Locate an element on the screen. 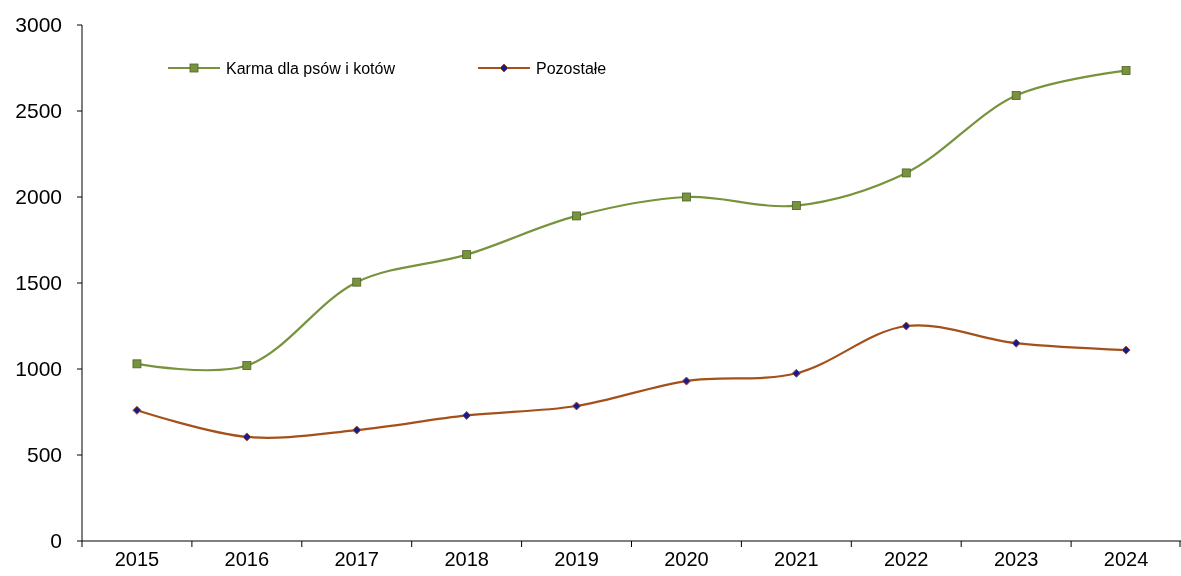  x-tick-label: 2015 is located at coordinates (137, 559).